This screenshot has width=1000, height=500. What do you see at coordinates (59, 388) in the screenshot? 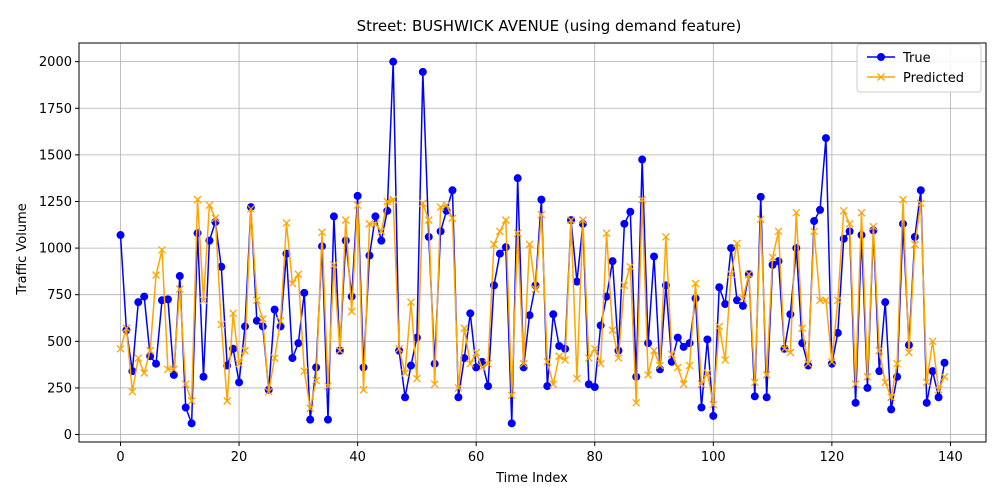
I see `y-tick-label: 250` at bounding box center [59, 388].